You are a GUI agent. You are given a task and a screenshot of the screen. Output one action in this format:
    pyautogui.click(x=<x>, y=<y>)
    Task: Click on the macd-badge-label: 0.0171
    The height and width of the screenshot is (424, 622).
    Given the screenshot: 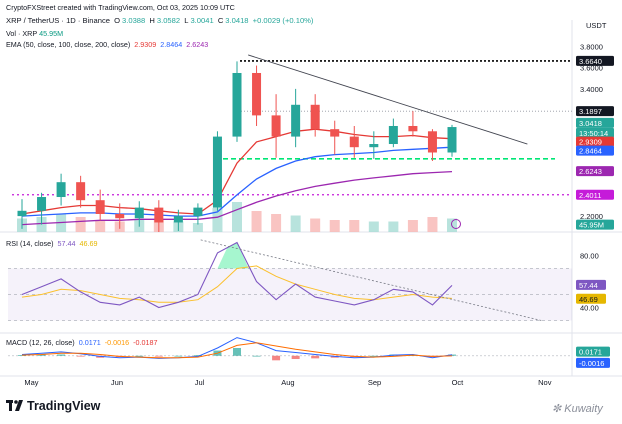 What is the action you would take?
    pyautogui.click(x=590, y=352)
    